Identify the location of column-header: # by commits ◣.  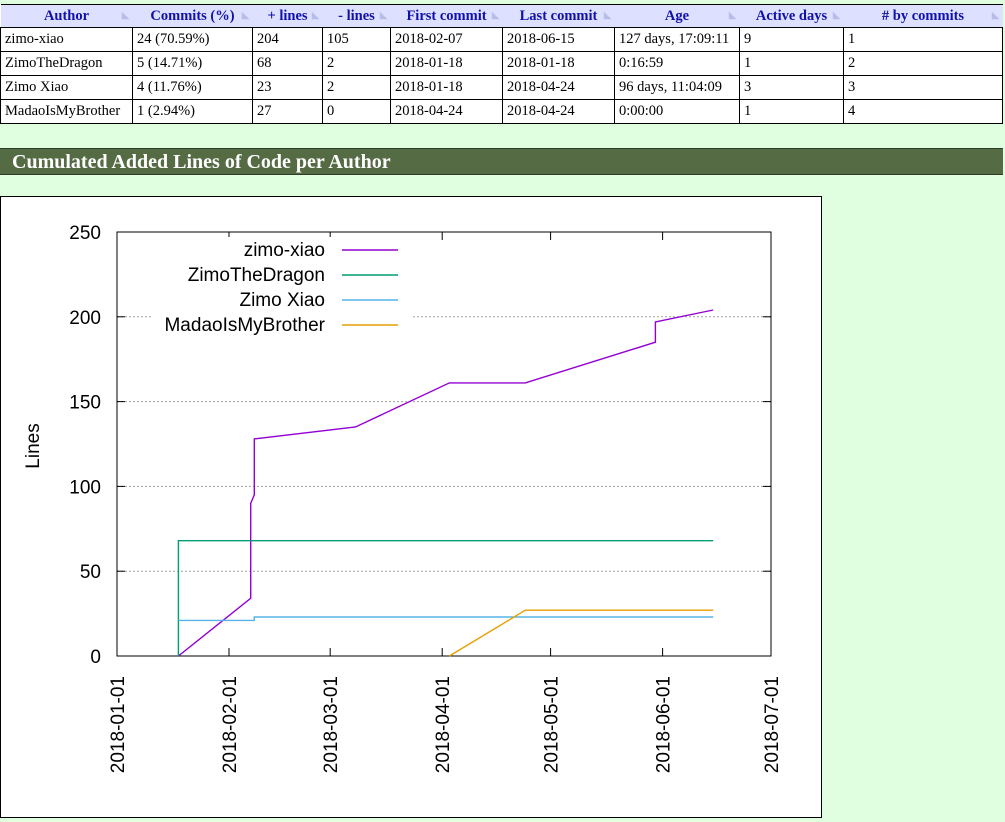
(923, 16).